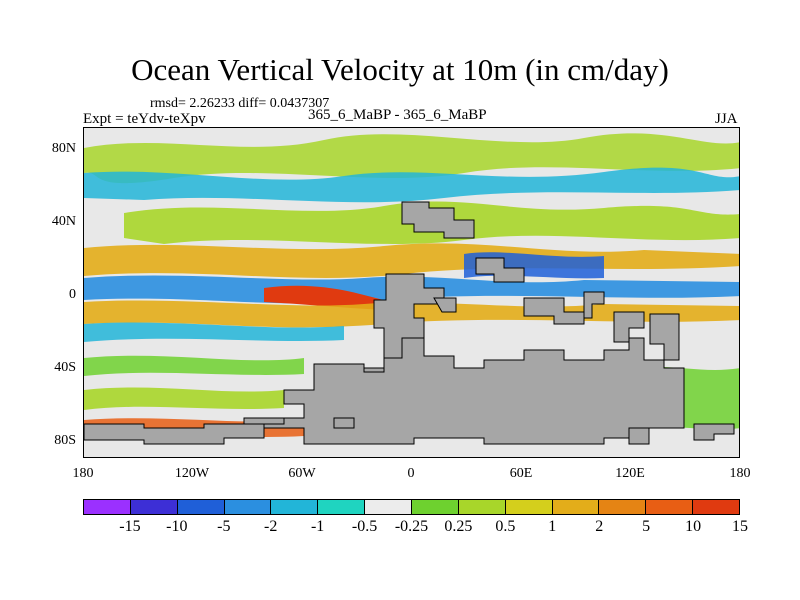  I want to click on y-tick-label: 0, so click(72, 294).